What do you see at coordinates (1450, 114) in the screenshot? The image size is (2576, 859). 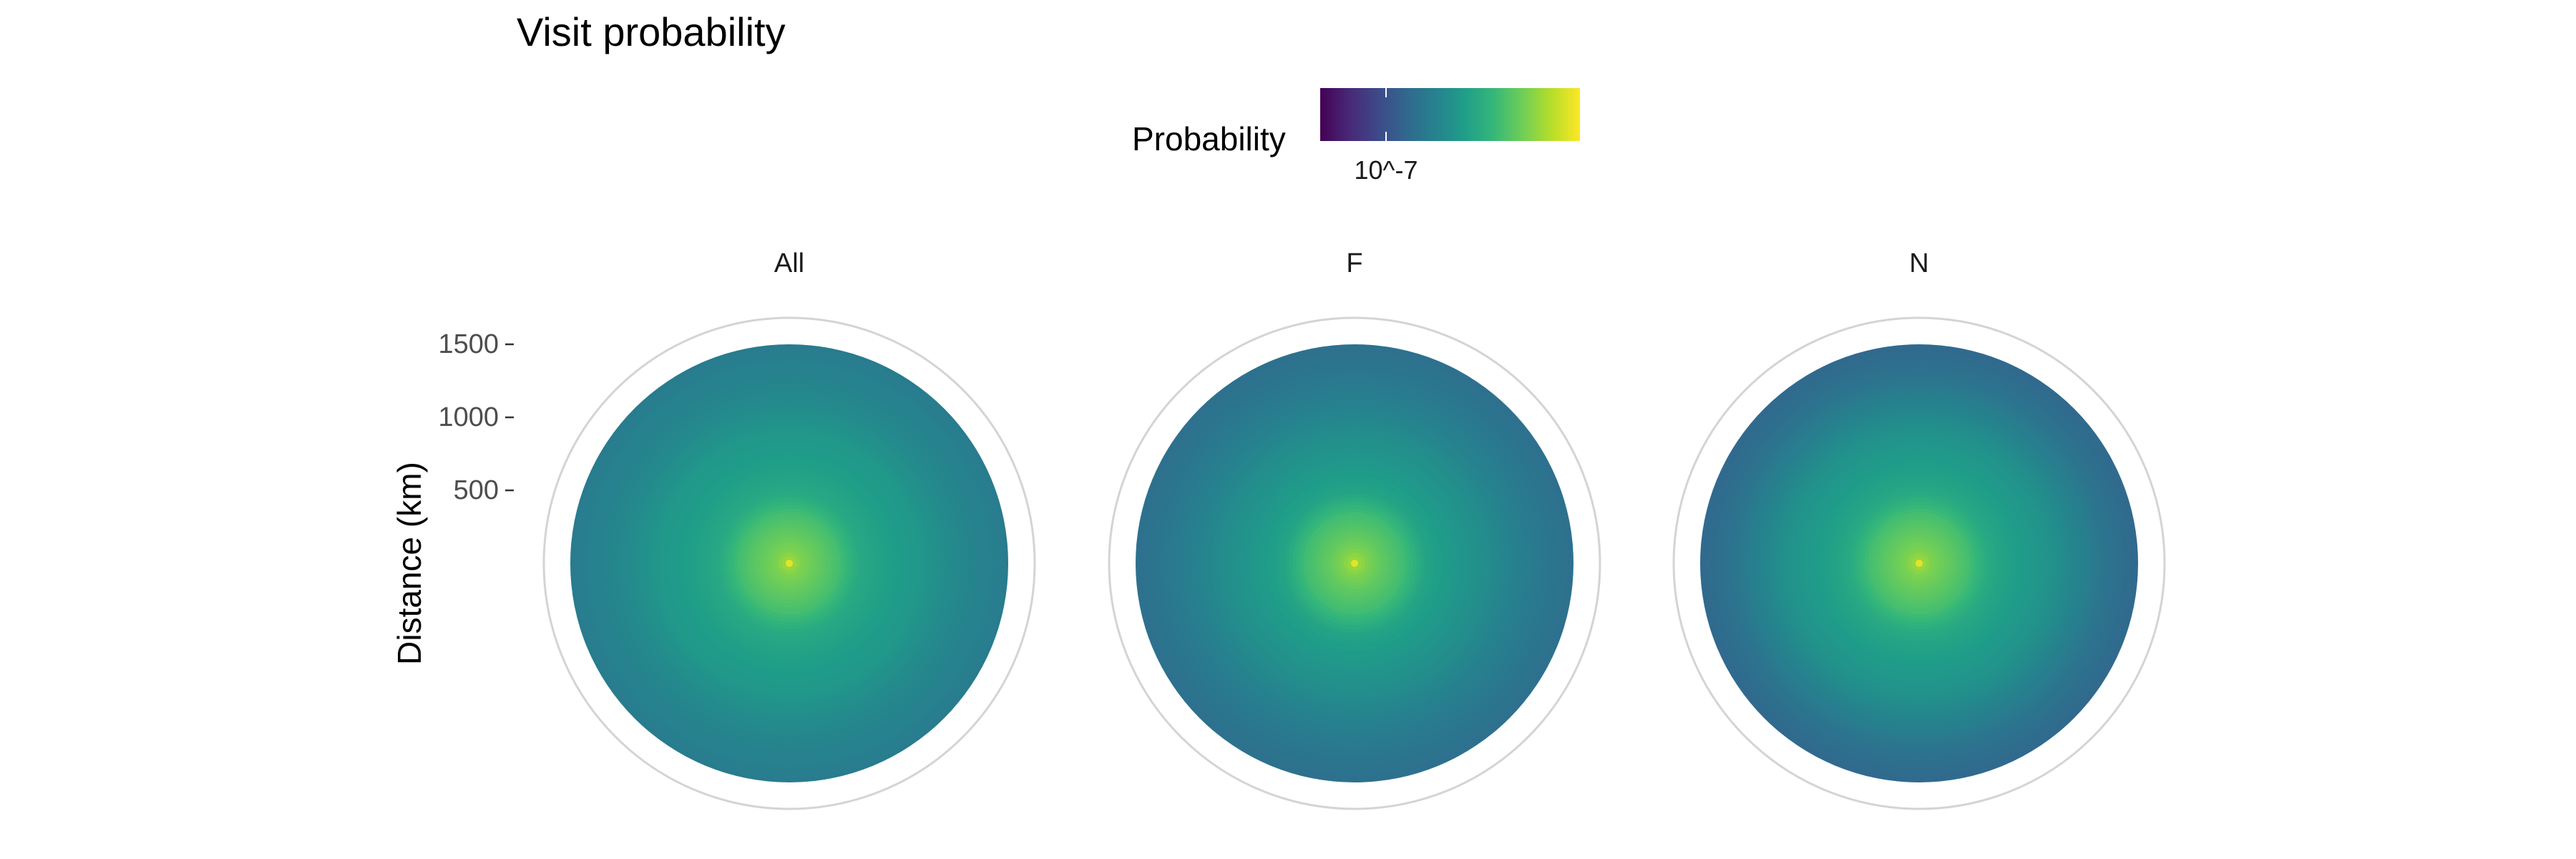 I see `legend-colorbar` at bounding box center [1450, 114].